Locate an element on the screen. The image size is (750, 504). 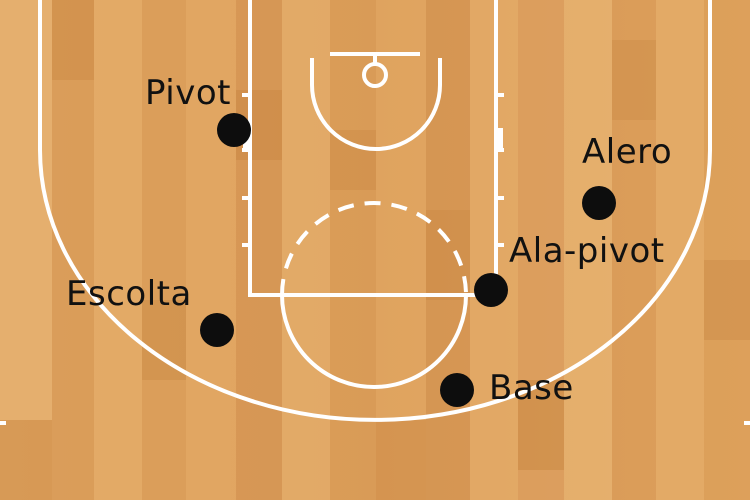
player-dot-ala-pivot is located at coordinates (491, 290).